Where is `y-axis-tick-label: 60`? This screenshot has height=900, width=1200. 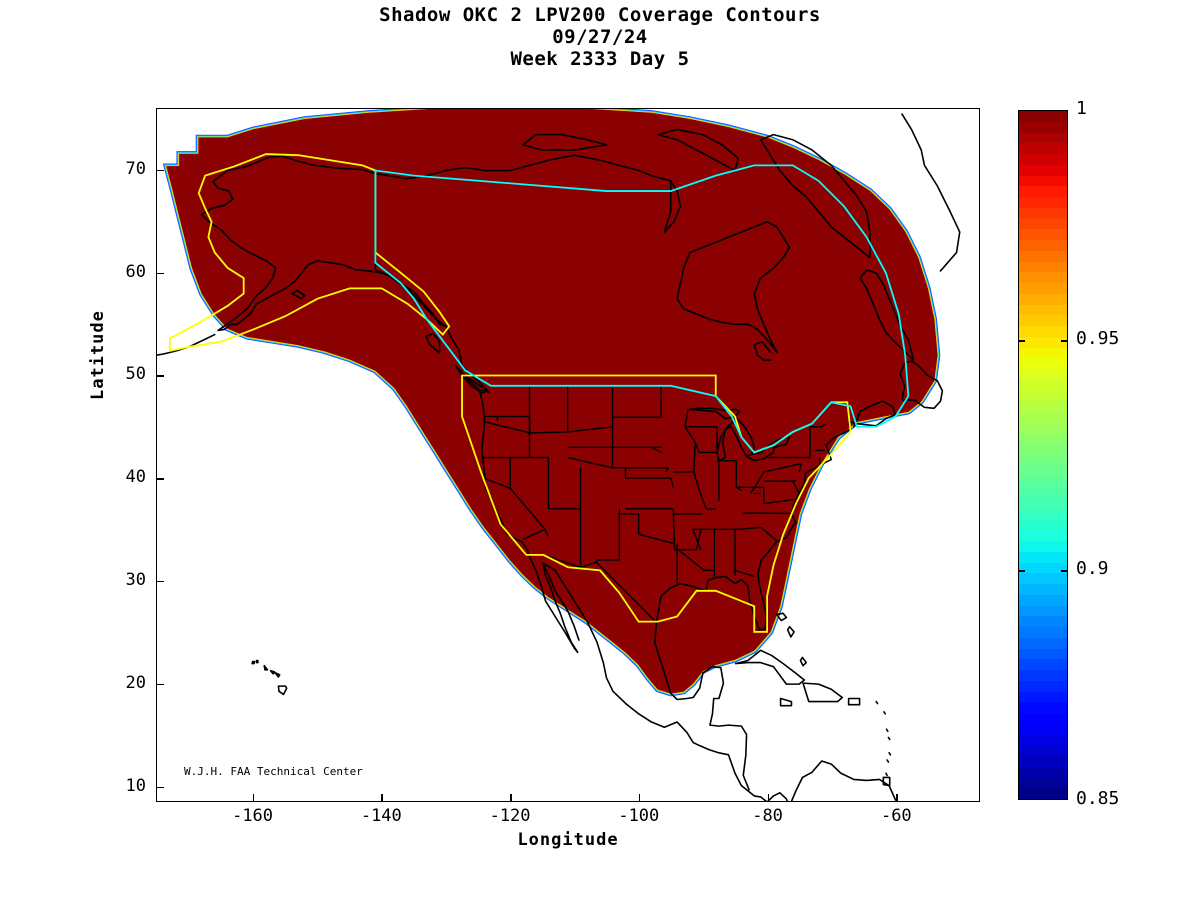 y-axis-tick-label: 60 is located at coordinates (135, 271).